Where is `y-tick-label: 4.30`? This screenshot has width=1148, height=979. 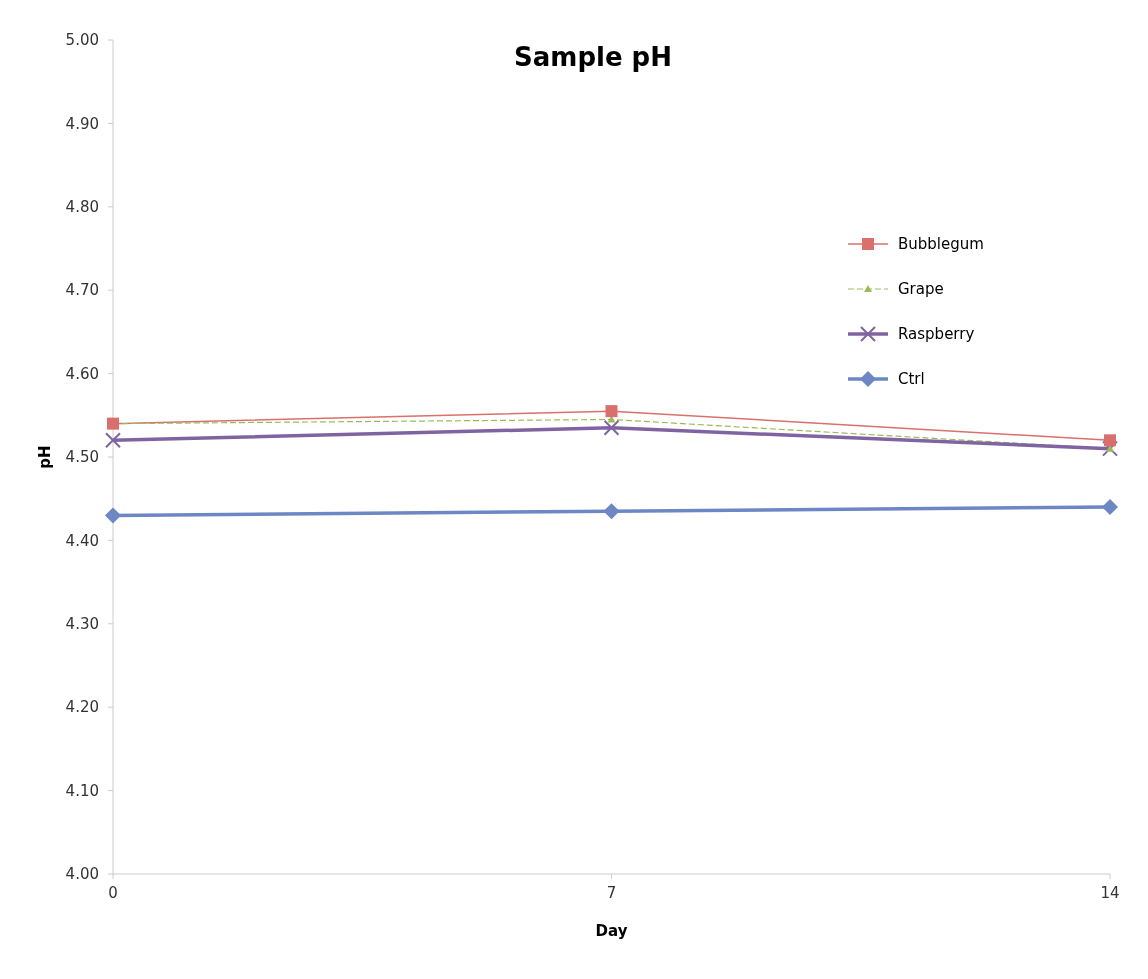
y-tick-label: 4.30 is located at coordinates (82, 624).